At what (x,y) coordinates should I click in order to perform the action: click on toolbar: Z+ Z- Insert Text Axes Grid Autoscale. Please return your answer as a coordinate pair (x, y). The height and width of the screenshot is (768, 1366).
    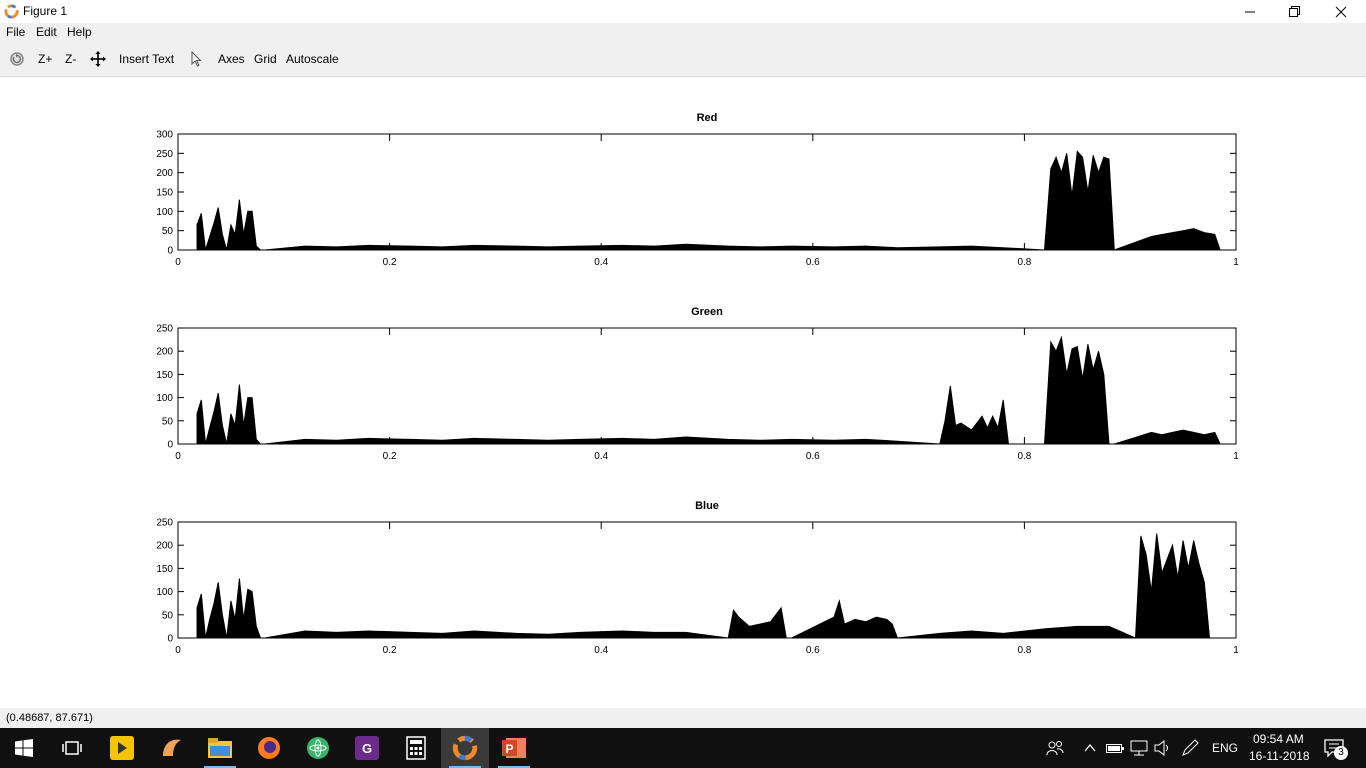
    Looking at the image, I should click on (683, 59).